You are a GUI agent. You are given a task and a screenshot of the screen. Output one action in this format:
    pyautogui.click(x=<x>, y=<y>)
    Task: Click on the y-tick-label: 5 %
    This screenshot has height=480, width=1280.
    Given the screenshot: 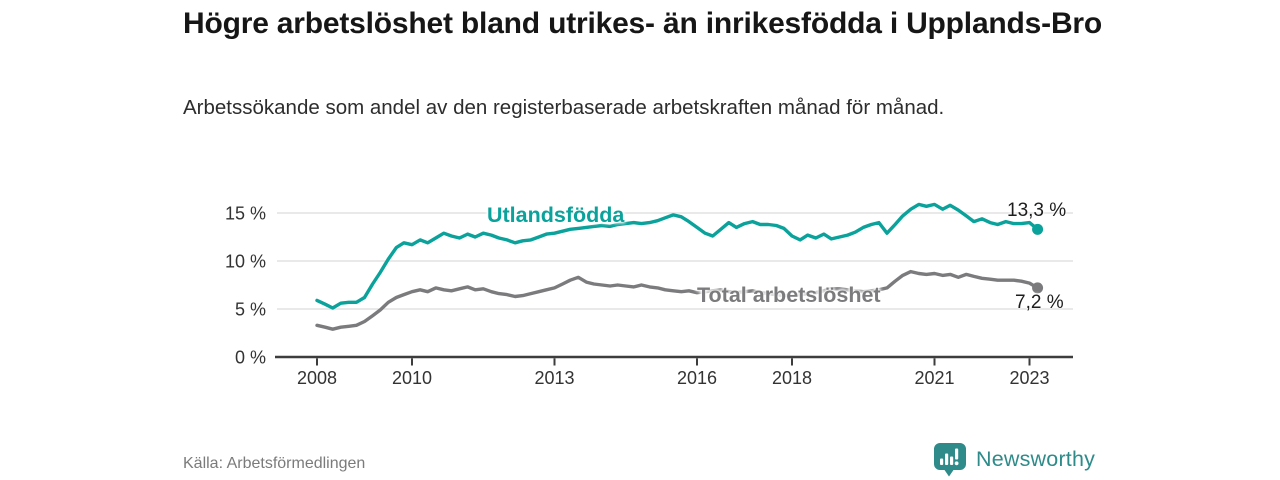 What is the action you would take?
    pyautogui.click(x=250, y=310)
    